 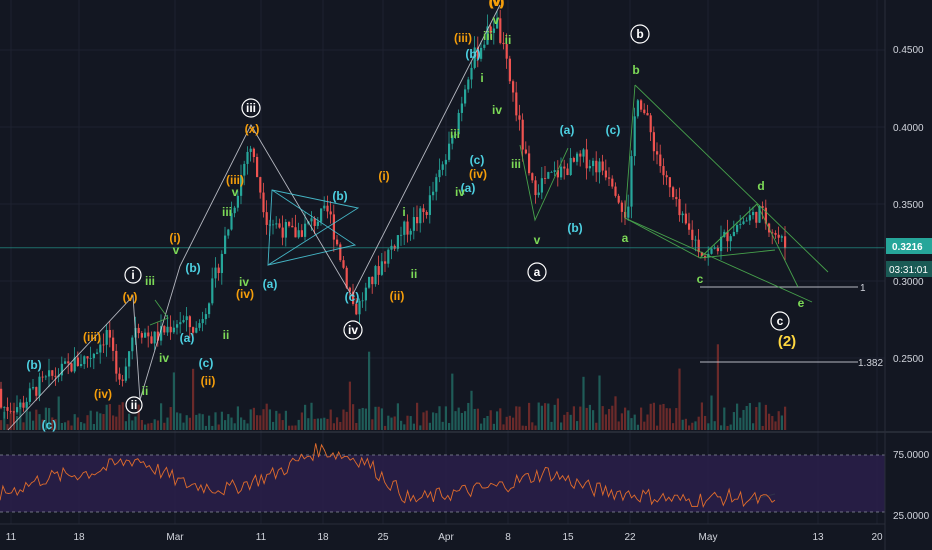 I want to click on price-tick: 0.3500, so click(x=908, y=205).